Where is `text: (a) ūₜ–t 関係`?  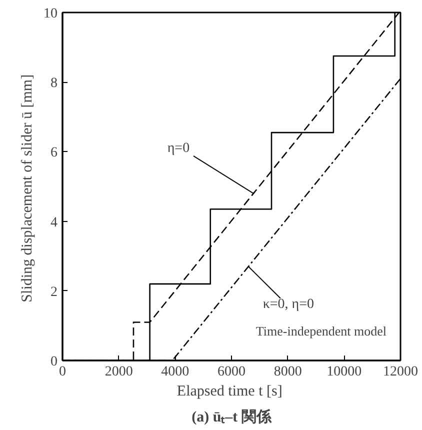 text: (a) ūₜ–t 関係 is located at coordinates (232, 417).